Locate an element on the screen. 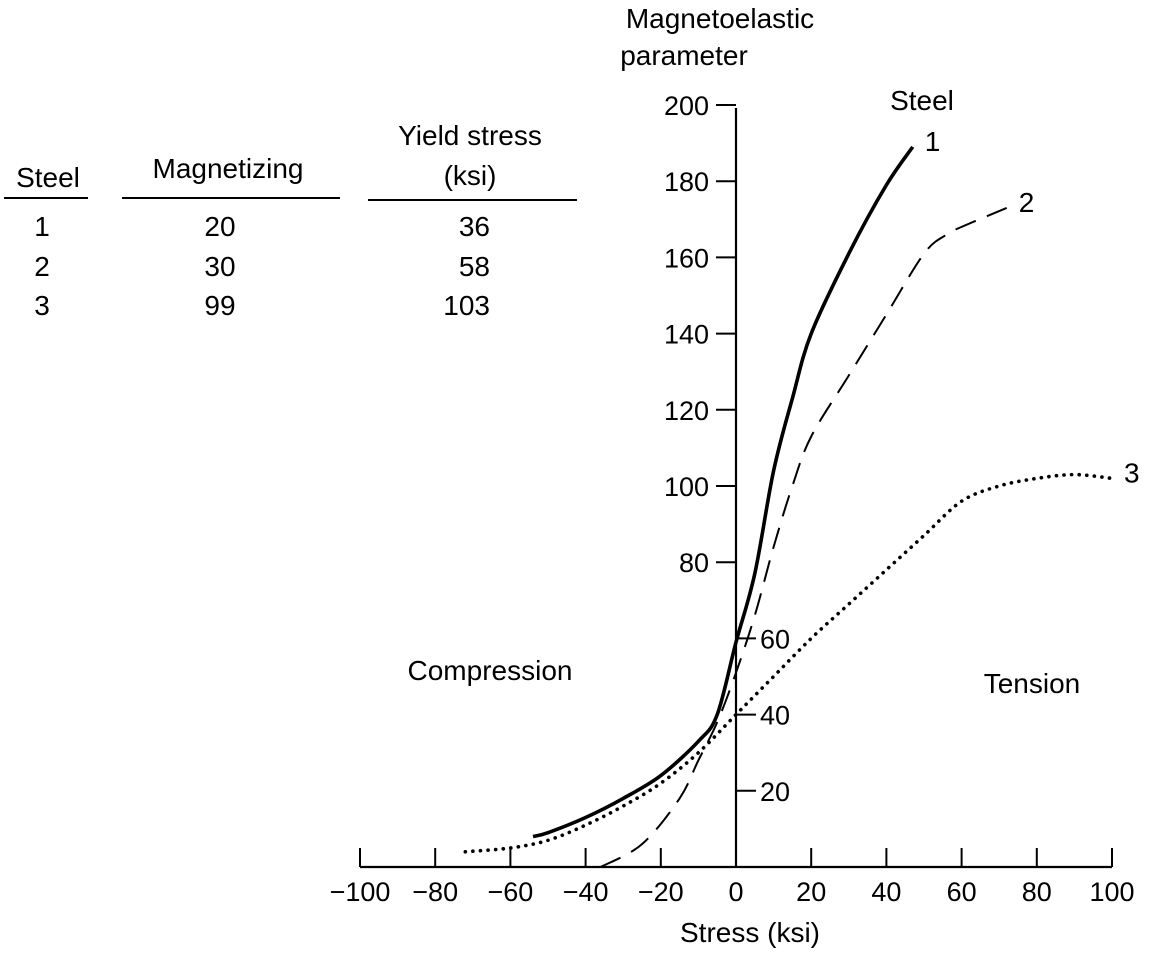  table-cell-yield: 103 is located at coordinates (466, 305).